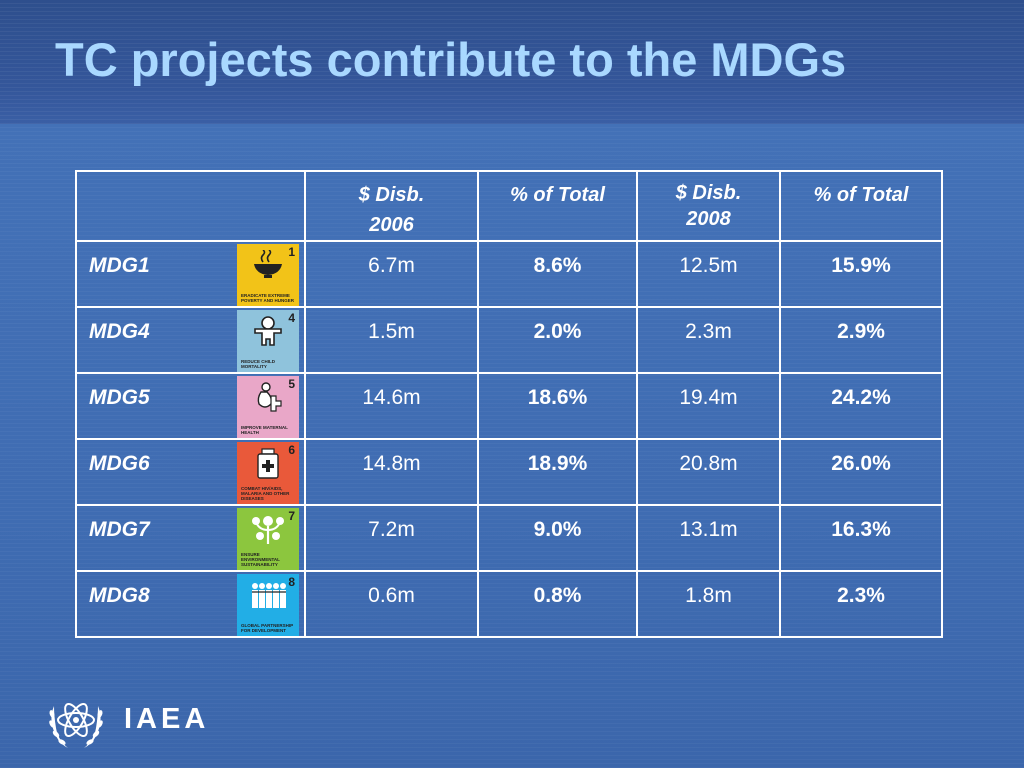 The height and width of the screenshot is (768, 1024). Describe the element at coordinates (391, 604) in the screenshot. I see `disb-2006-cell: 0.6m` at that location.